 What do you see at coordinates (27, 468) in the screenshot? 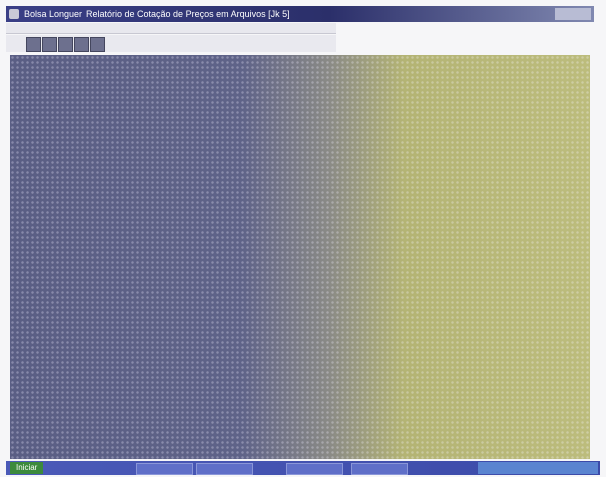
I see `start-button: Iniciar` at bounding box center [27, 468].